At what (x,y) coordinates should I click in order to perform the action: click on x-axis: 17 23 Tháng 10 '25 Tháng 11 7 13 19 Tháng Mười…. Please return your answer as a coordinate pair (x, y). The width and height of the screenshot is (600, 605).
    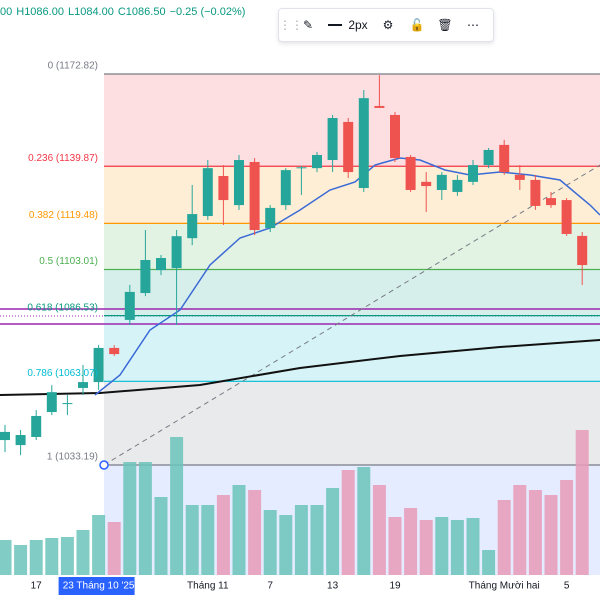
    Looking at the image, I should click on (300, 586).